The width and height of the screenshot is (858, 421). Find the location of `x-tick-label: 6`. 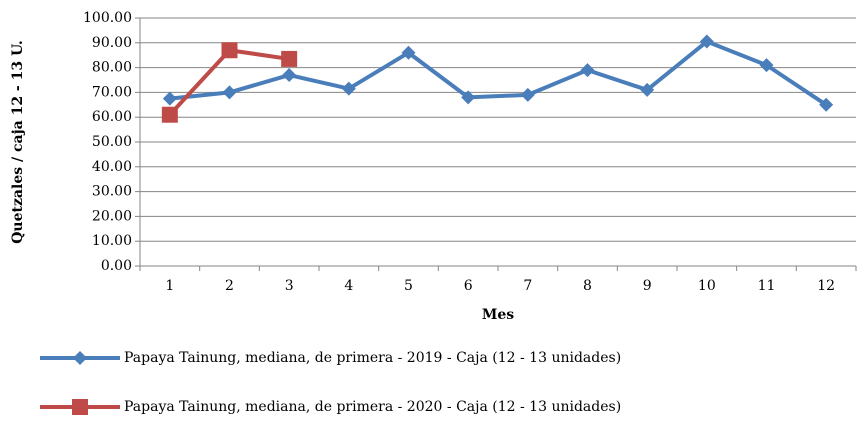

x-tick-label: 6 is located at coordinates (468, 286).